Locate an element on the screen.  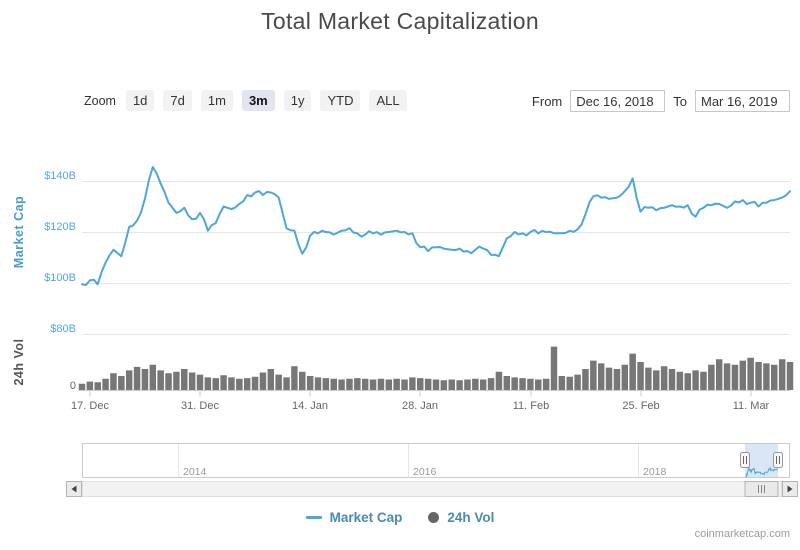
legend-item-24h-vol: 24h Vol is located at coordinates (461, 517).